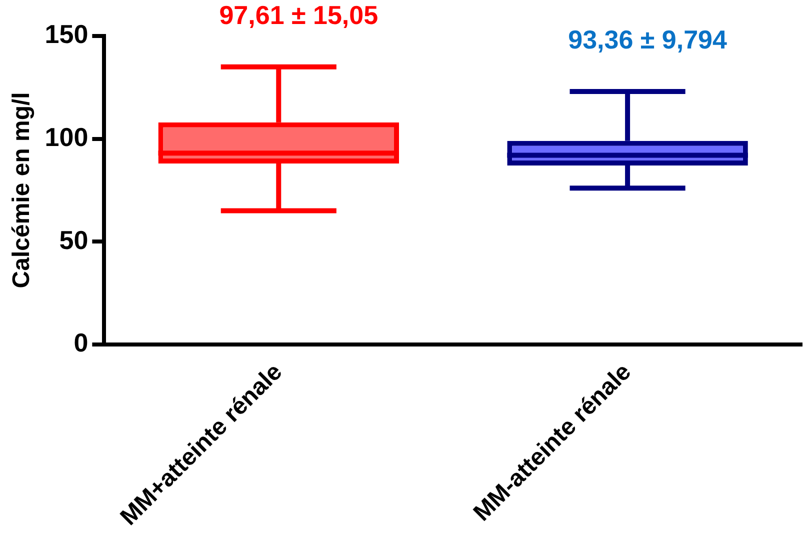 The height and width of the screenshot is (534, 806). What do you see at coordinates (298, 15) in the screenshot?
I see `text: 97,61 ± 15,05` at bounding box center [298, 15].